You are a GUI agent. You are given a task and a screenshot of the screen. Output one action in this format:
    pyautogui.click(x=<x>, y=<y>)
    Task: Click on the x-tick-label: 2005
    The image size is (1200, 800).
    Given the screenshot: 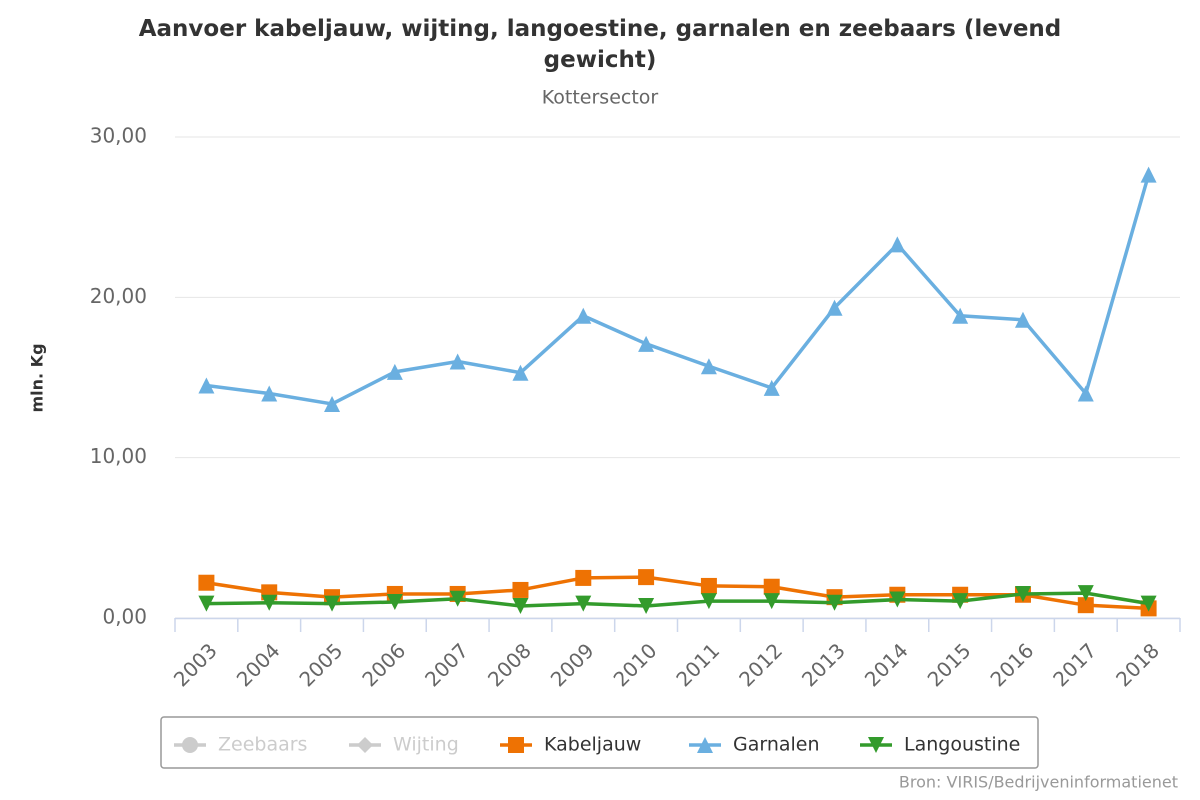 What is the action you would take?
    pyautogui.click(x=320, y=664)
    